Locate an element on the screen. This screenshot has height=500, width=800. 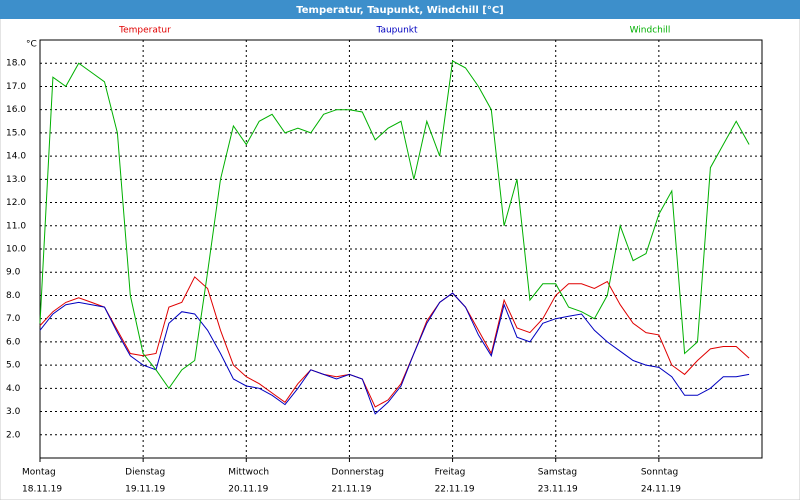
y-unit-label: °C is located at coordinates (31, 45).